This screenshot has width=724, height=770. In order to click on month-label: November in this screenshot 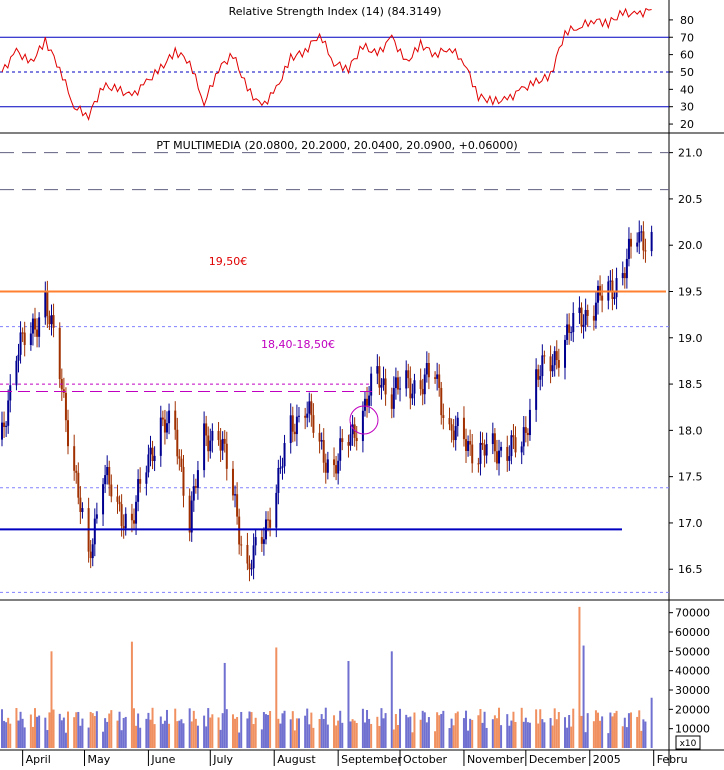, I will do `click(496, 759)`.